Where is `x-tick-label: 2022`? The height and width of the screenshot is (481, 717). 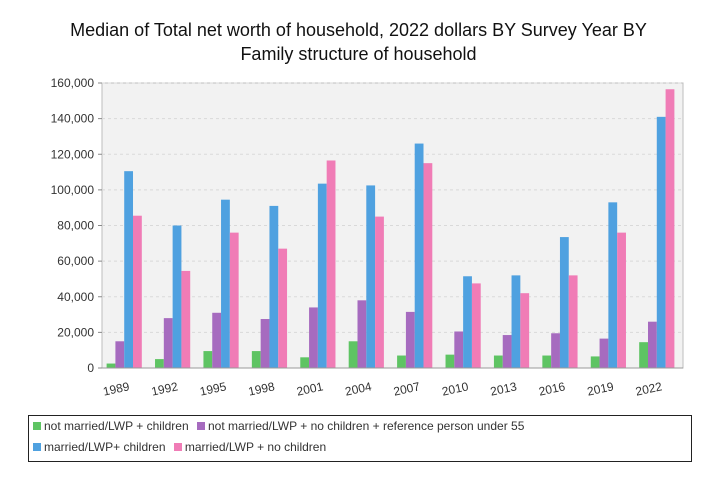 x-tick-label: 2022 is located at coordinates (648, 388).